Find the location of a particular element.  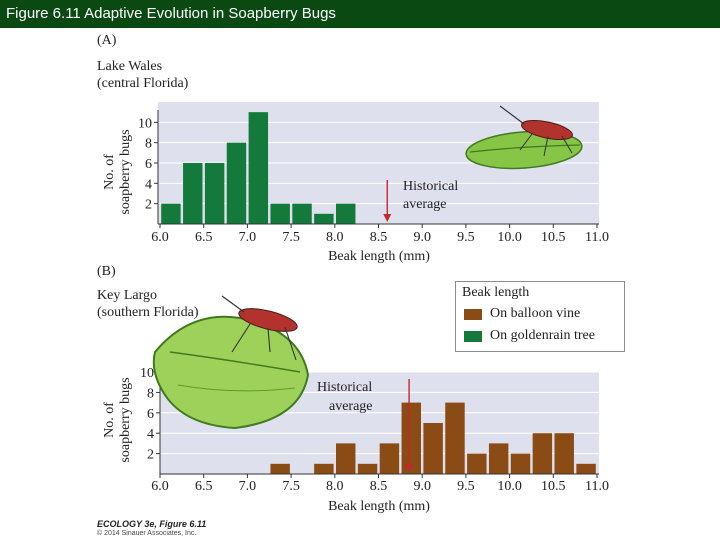

panel-b-x-tick-label: 10.5 is located at coordinates (553, 486).